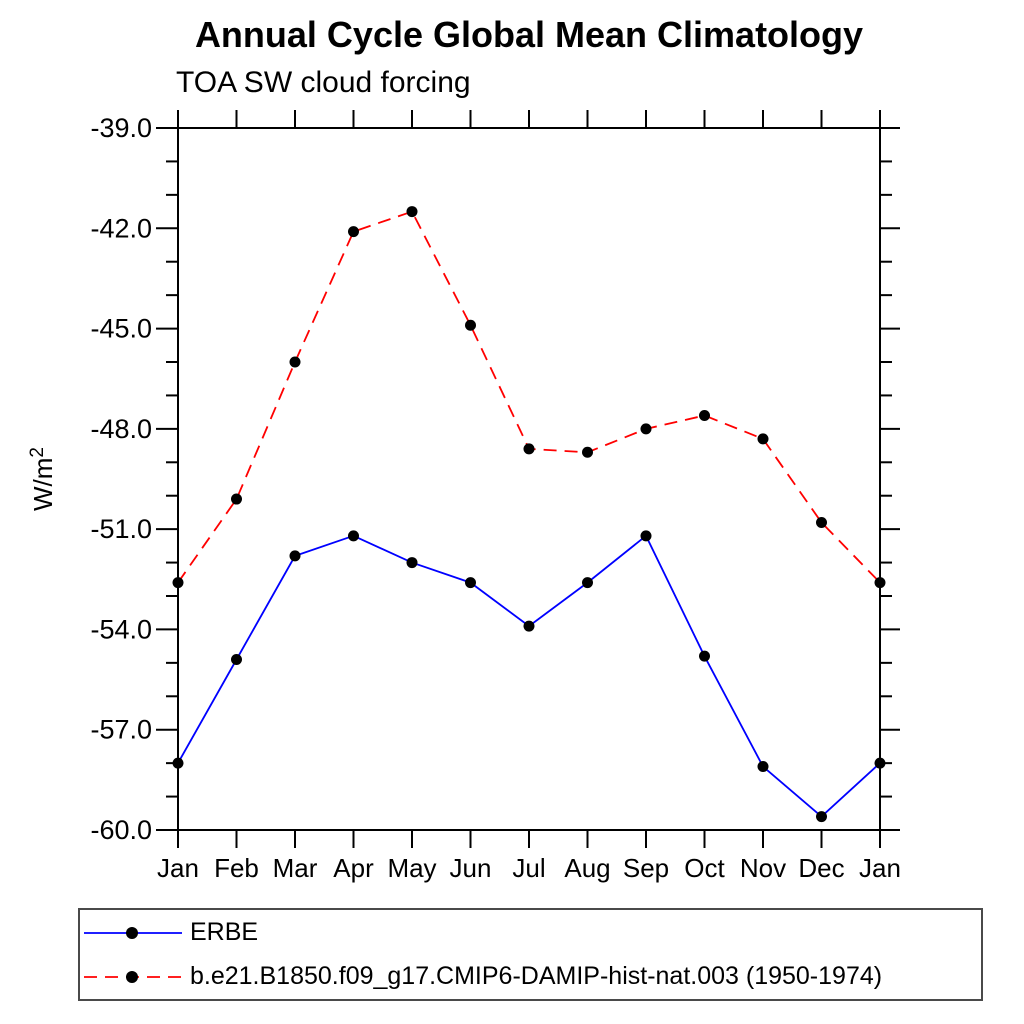 The image size is (1024, 1024). I want to click on y-tick-label: -54.0, so click(121, 629).